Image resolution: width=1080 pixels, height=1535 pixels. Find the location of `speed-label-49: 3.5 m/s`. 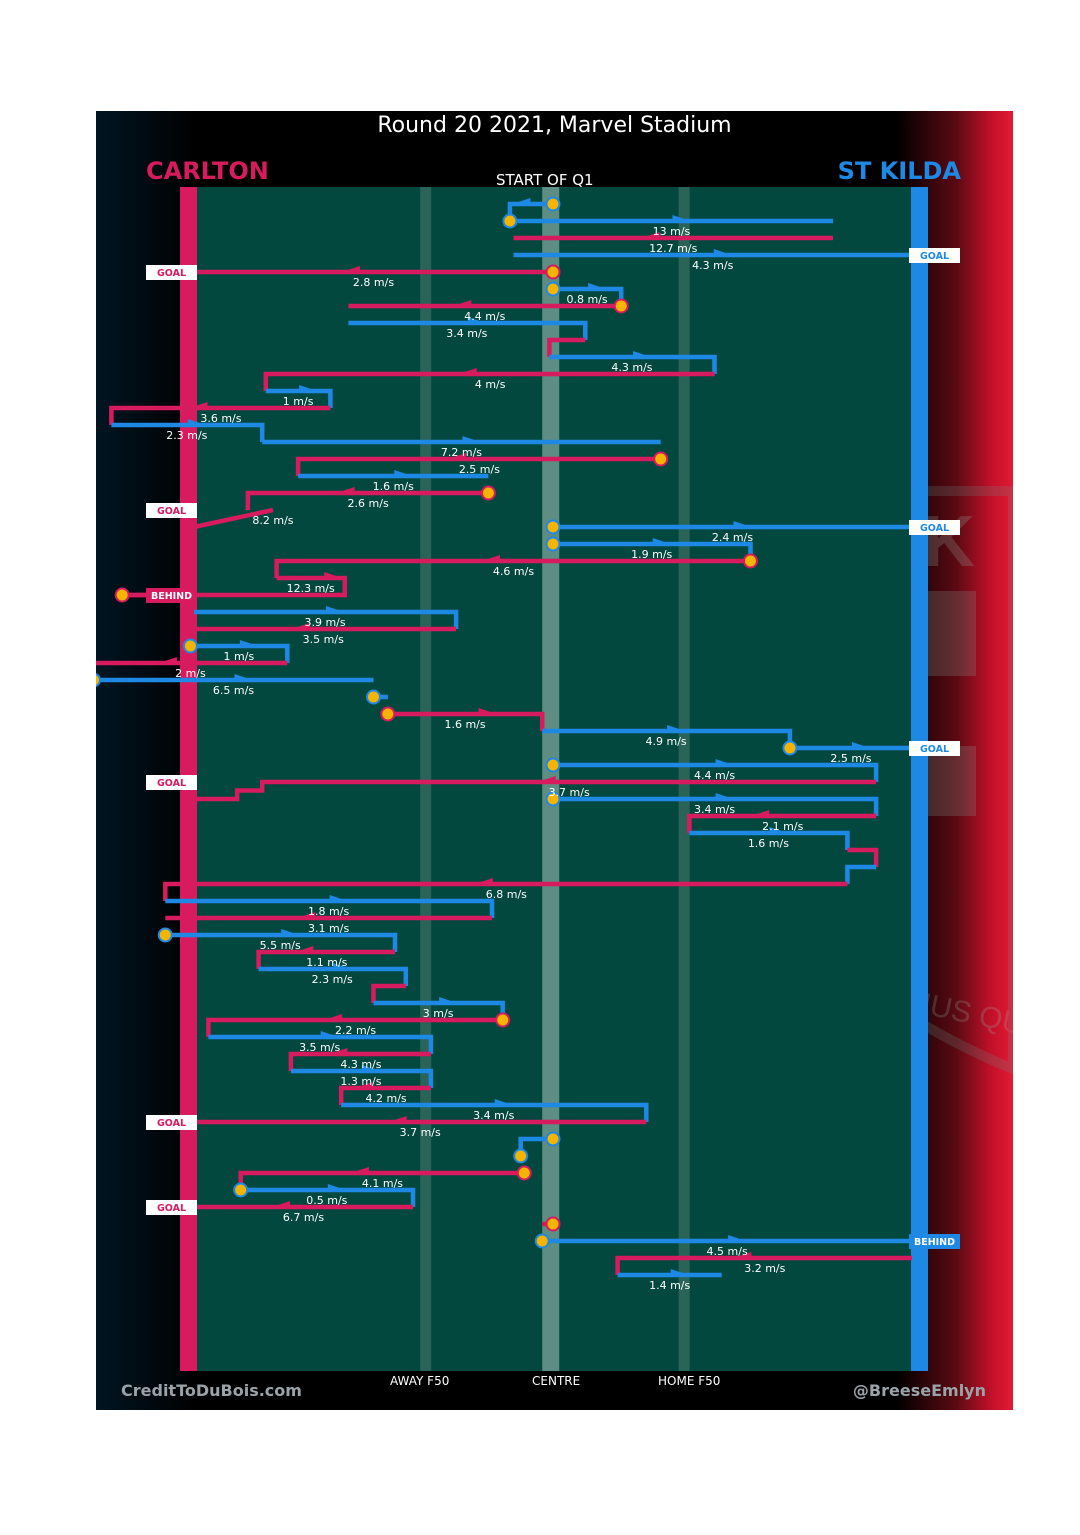

speed-label-49: 3.5 m/s is located at coordinates (319, 1047).